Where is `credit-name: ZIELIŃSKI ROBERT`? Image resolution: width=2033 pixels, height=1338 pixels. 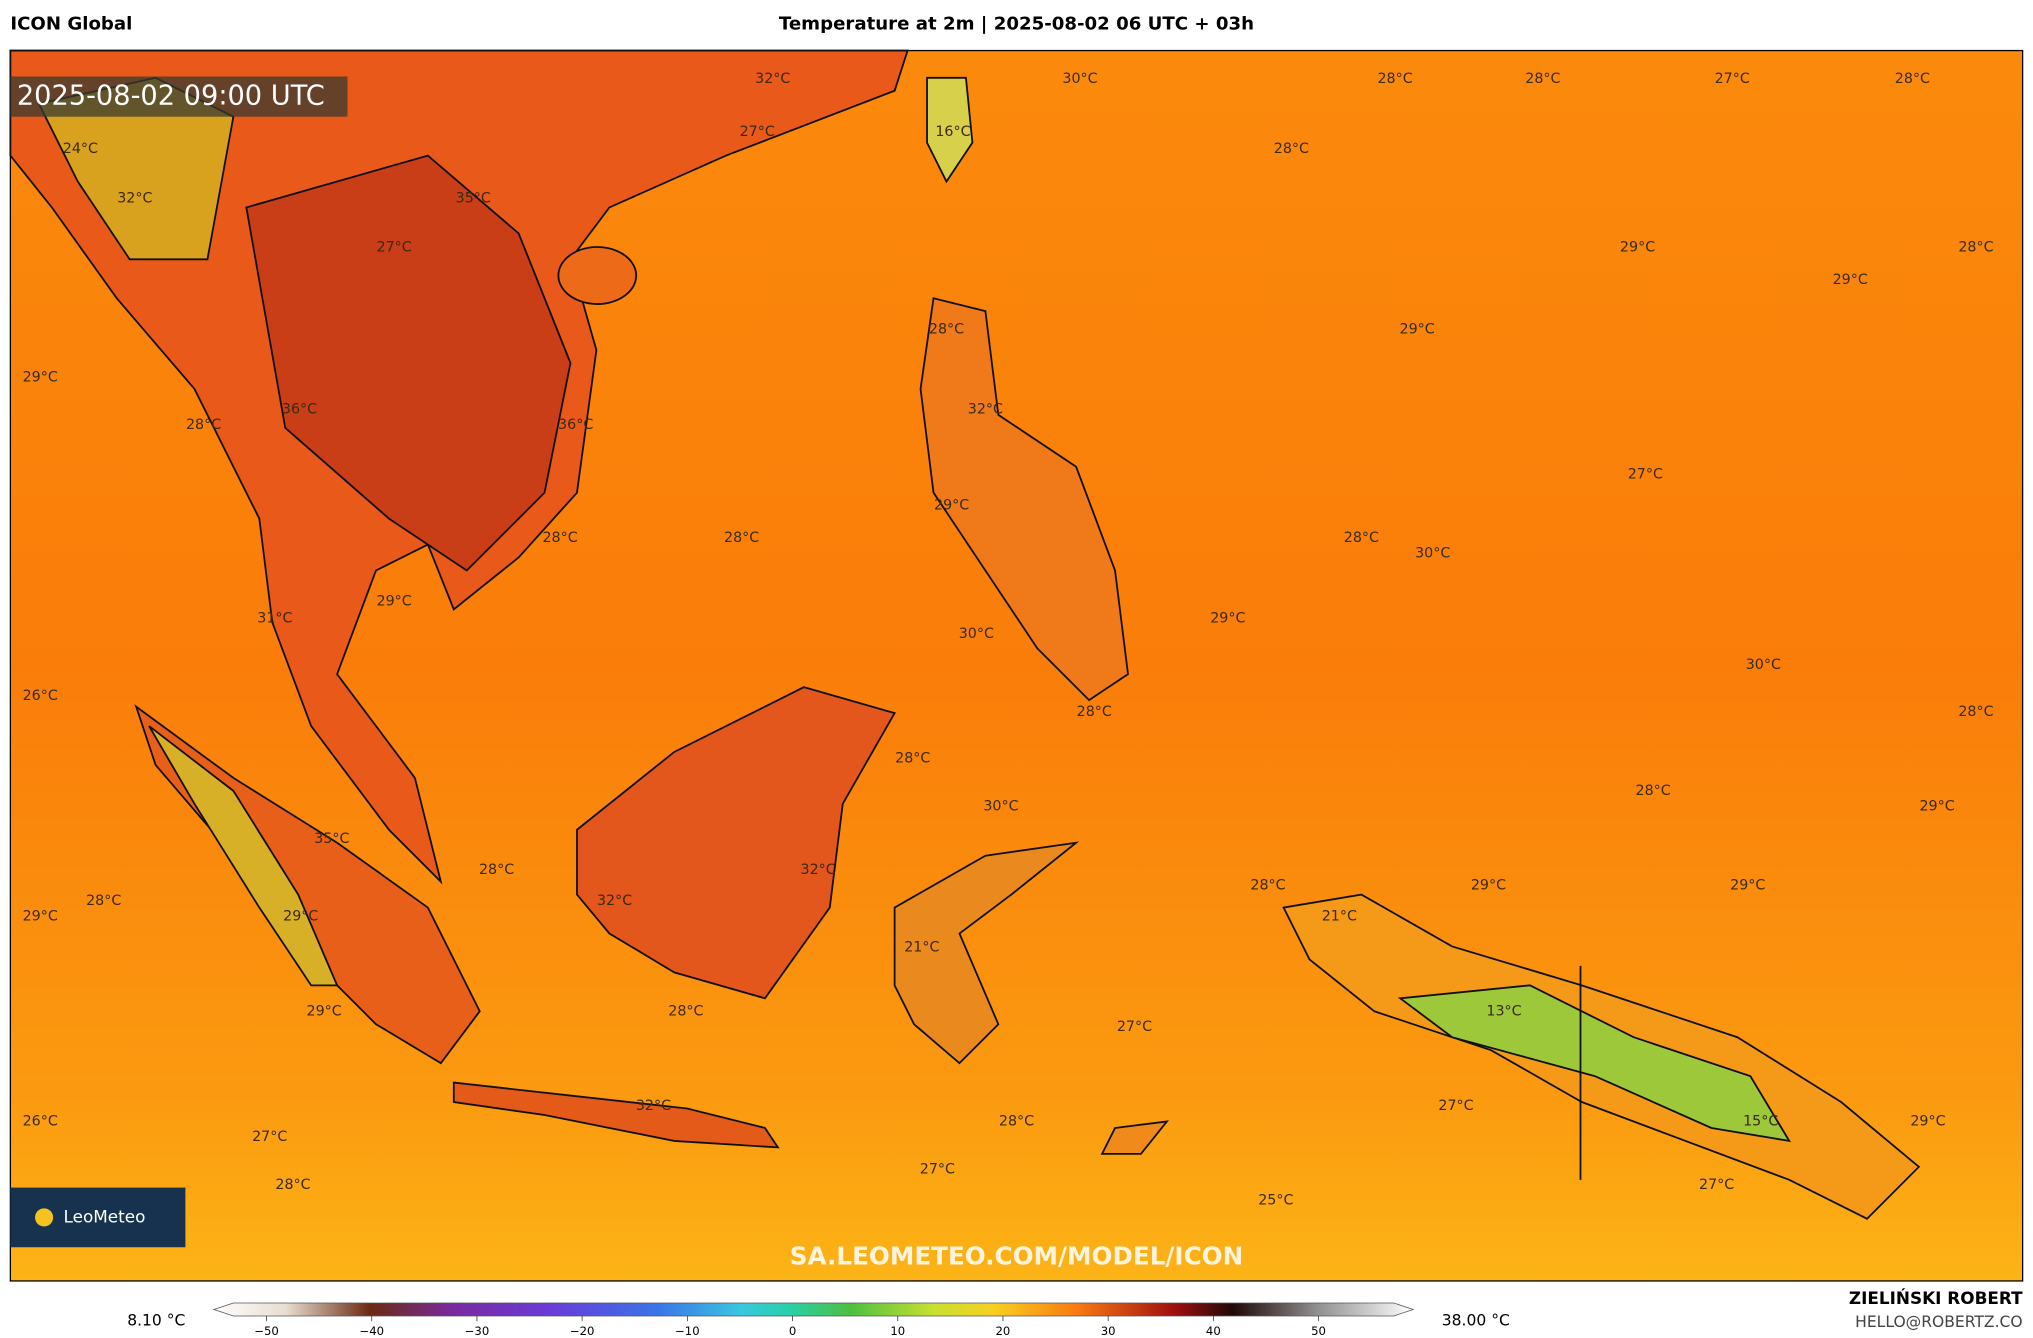 credit-name: ZIELIŃSKI ROBERT is located at coordinates (1936, 1297).